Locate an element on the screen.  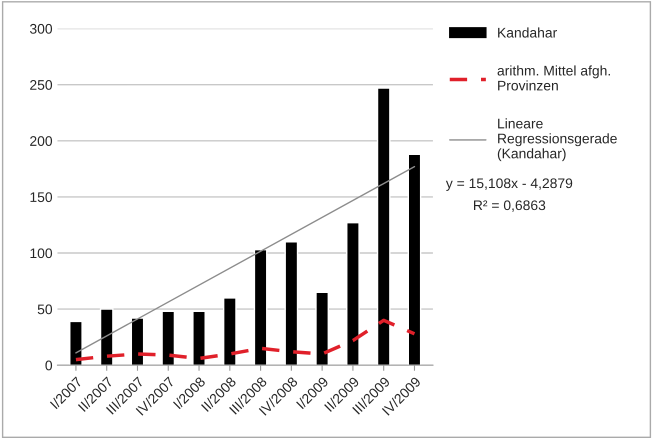
text: R² = 0,6863 is located at coordinates (510, 206).